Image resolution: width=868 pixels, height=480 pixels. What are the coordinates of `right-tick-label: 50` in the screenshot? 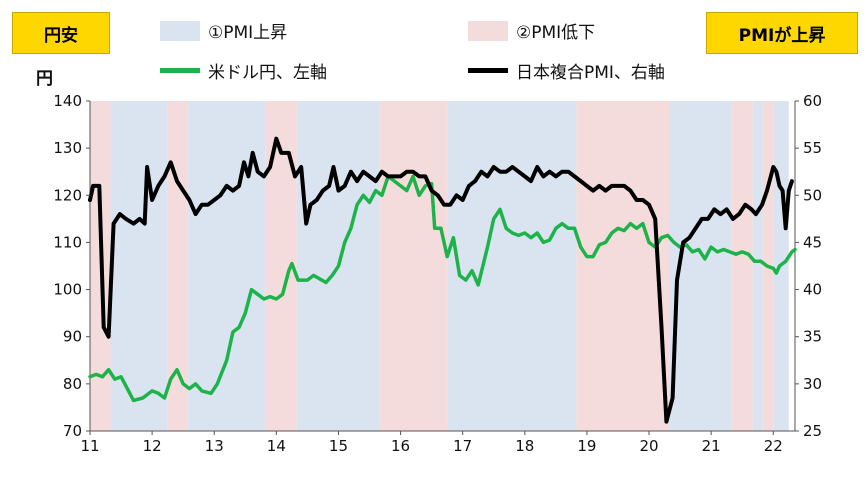 It's located at (812, 195).